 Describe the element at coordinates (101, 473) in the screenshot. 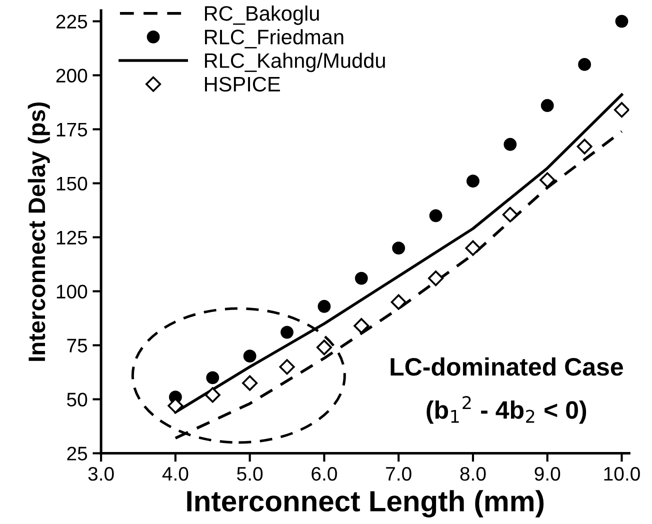

I see `x-tick-label: 3.0` at that location.